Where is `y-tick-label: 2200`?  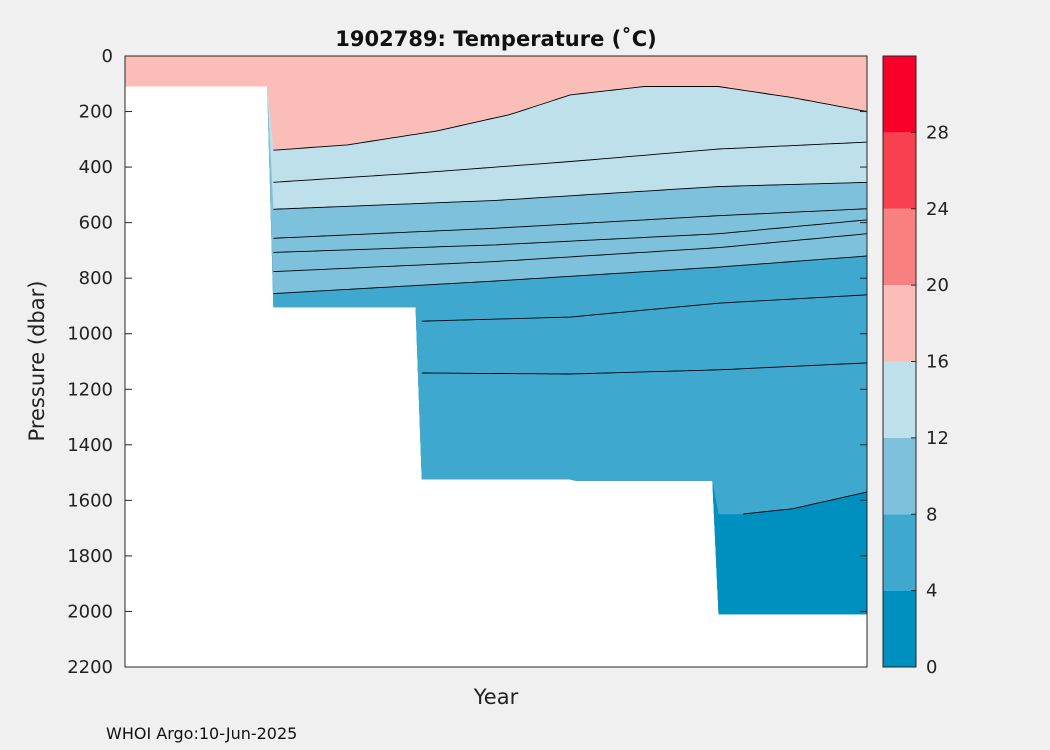 y-tick-label: 2200 is located at coordinates (90, 667).